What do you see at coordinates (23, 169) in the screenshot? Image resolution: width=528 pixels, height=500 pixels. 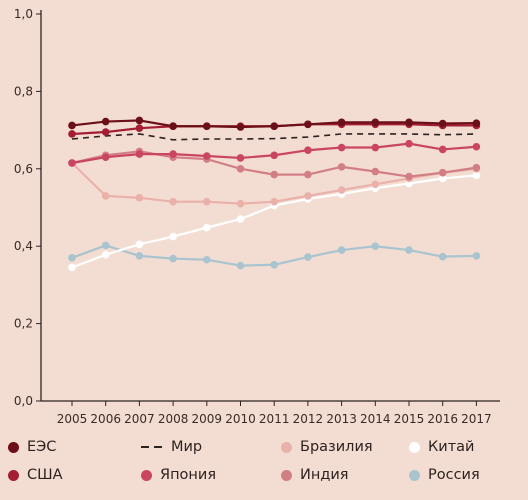 I see `y-tick-label: 0,6` at bounding box center [23, 169].